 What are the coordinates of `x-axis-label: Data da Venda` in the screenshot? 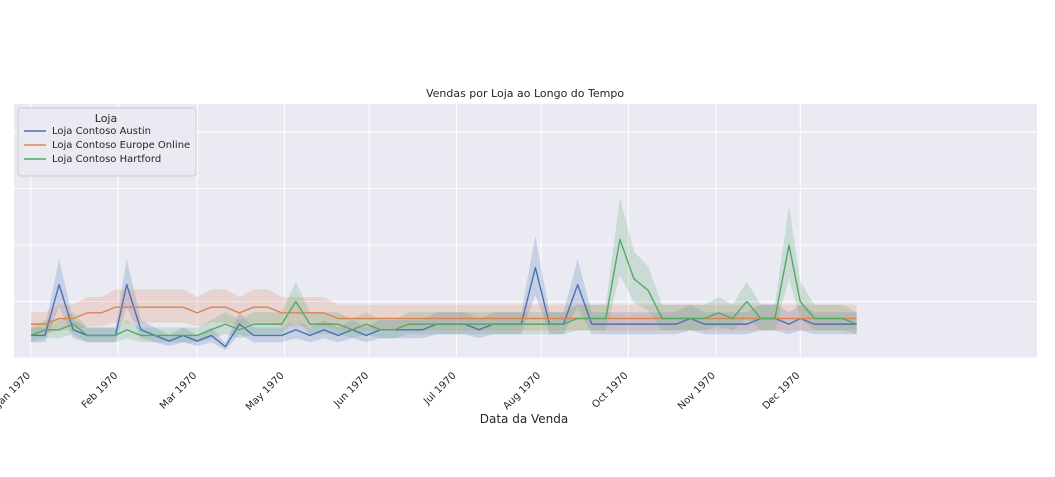 It's located at (524, 419).